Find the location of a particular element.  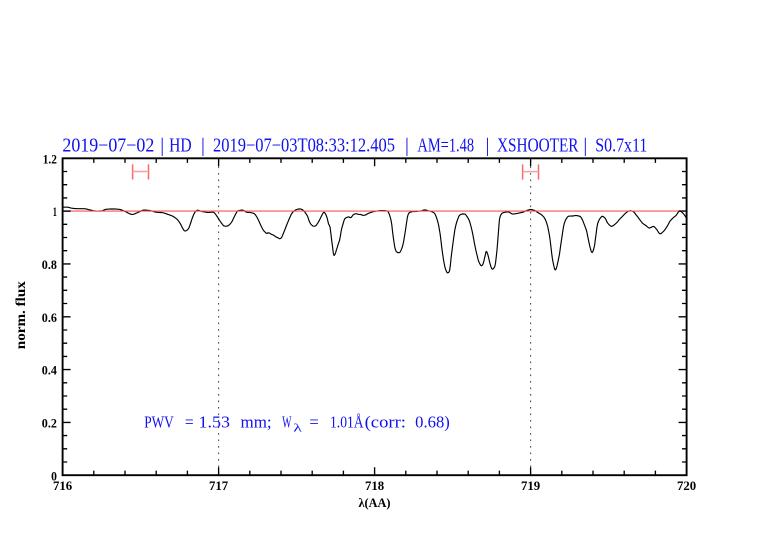

svg-text: S0.7x11 is located at coordinates (621, 145).